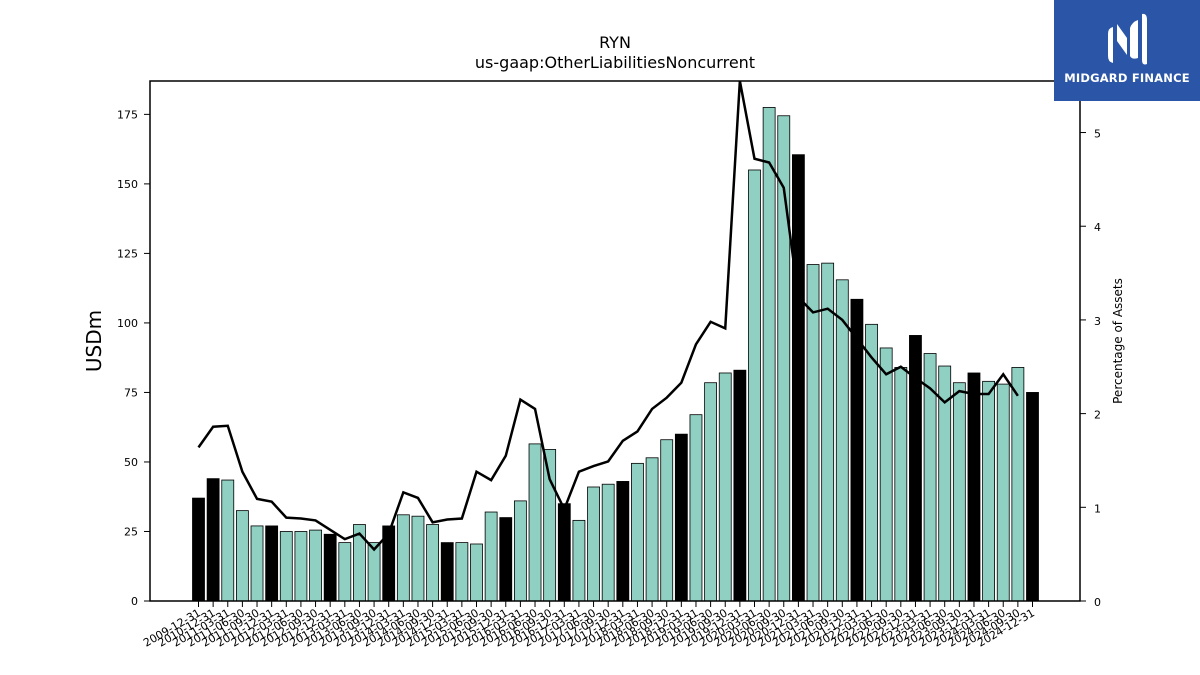 The image size is (1200, 675). What do you see at coordinates (127, 323) in the screenshot?
I see `y-tick-label: 100` at bounding box center [127, 323].